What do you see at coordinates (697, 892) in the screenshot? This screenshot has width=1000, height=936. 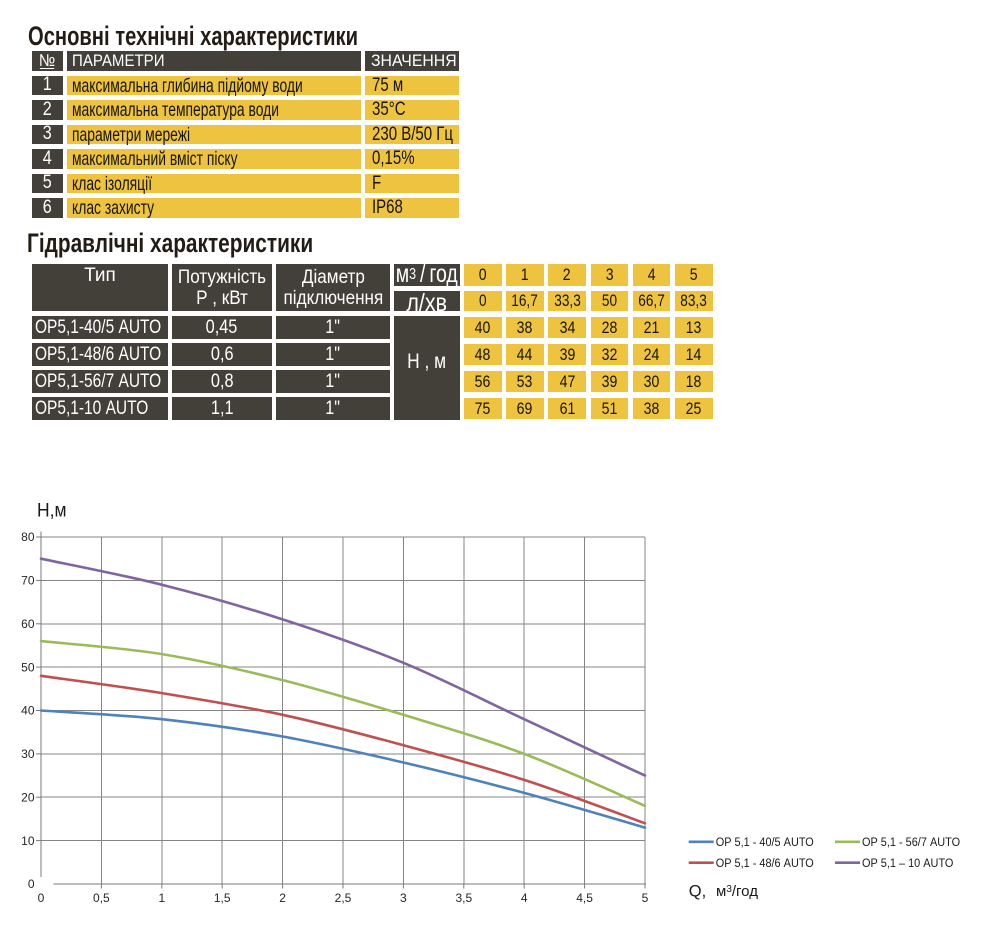 I see `svg-text: Q,` at bounding box center [697, 892].